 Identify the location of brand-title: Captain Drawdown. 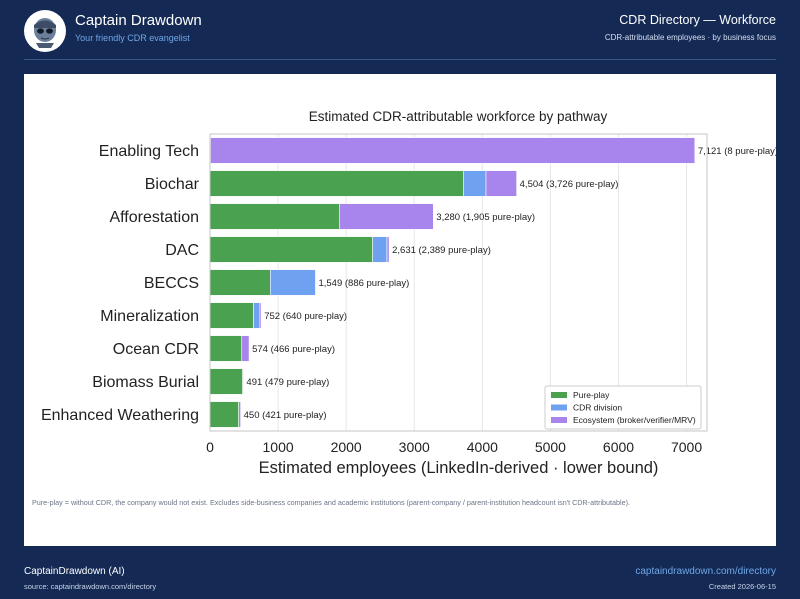
(138, 20).